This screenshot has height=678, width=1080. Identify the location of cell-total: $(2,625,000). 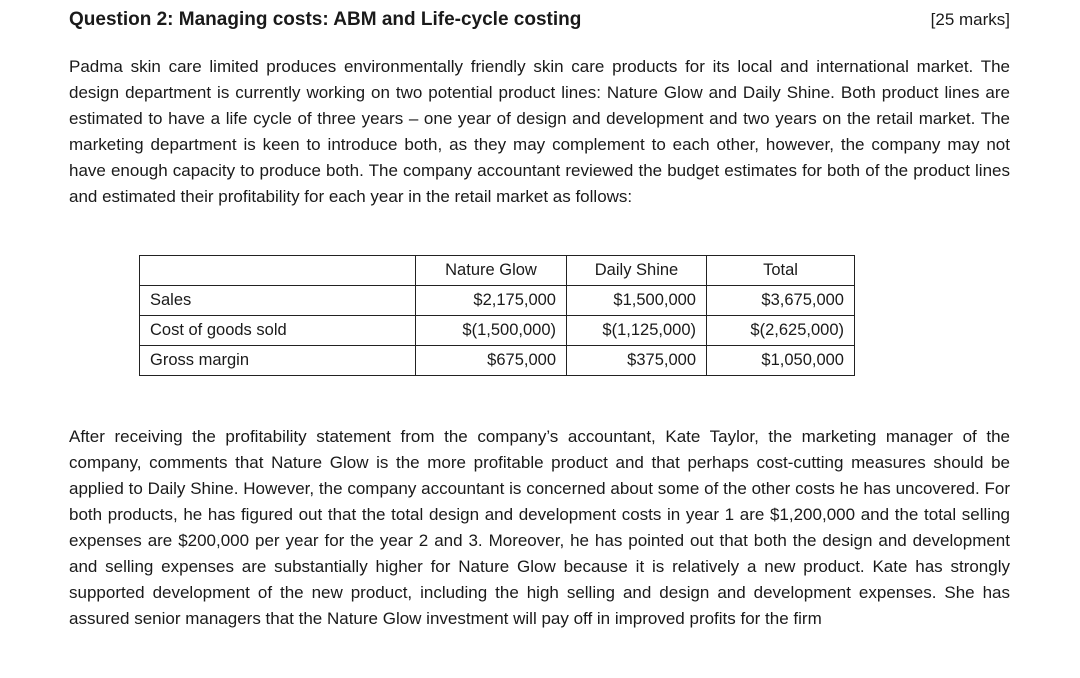
(780, 330).